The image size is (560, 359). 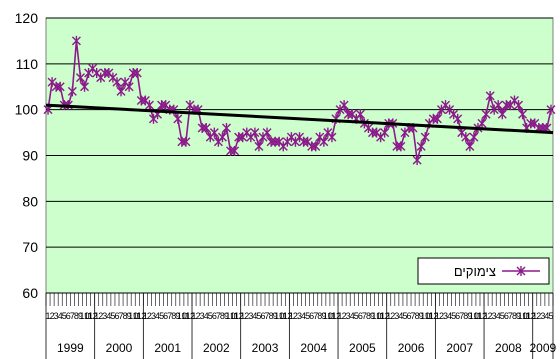 I want to click on legend-series-label: צימוקים, so click(x=475, y=271).